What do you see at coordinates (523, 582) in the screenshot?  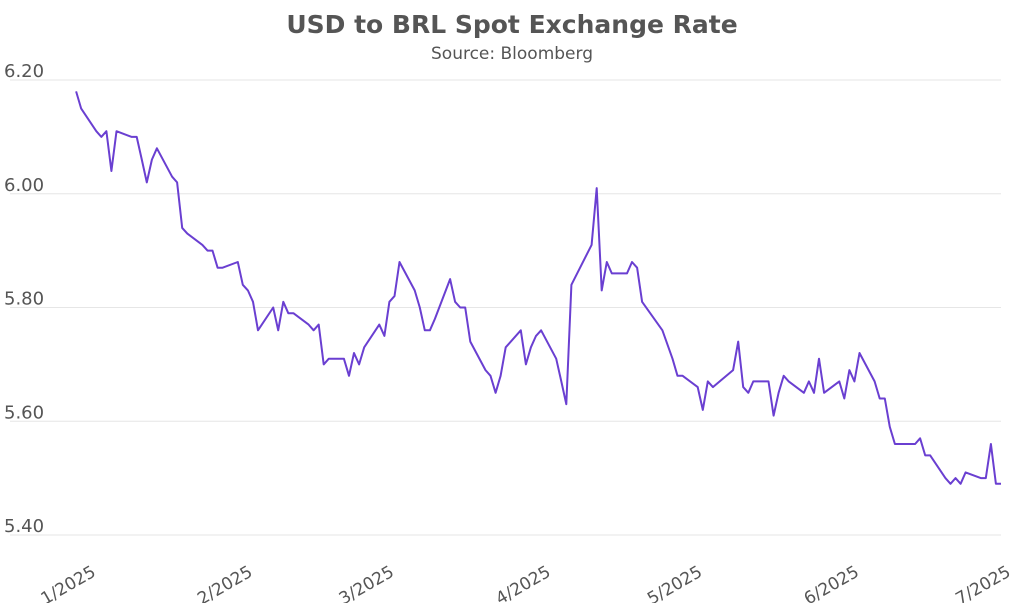 I see `x-tick-label: 4/2025` at bounding box center [523, 582].